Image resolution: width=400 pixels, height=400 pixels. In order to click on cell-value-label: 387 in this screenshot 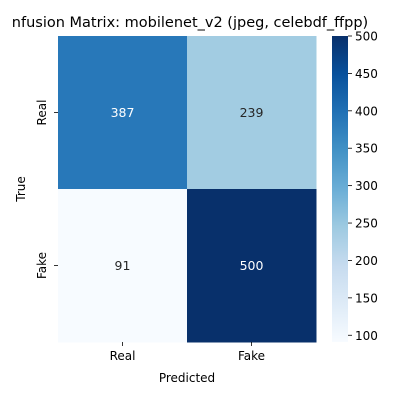, I will do `click(123, 112)`.